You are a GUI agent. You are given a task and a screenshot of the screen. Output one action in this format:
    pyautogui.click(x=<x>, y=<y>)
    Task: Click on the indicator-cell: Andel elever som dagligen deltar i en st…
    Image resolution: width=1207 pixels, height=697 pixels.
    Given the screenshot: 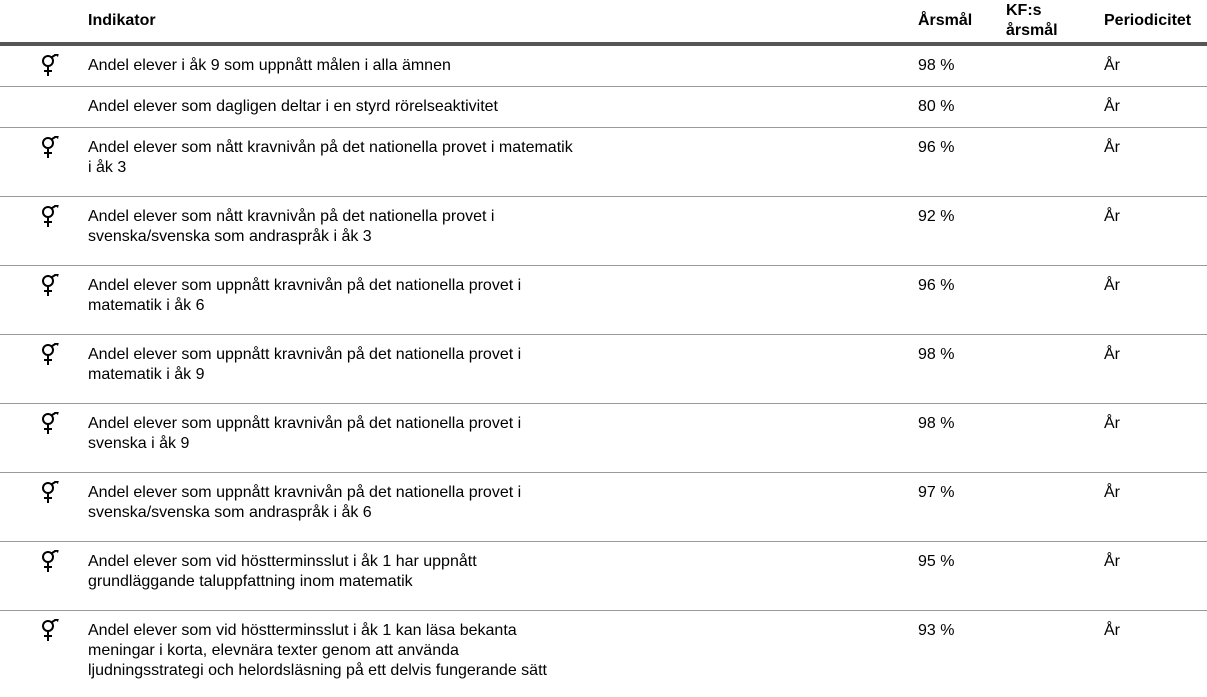 What is the action you would take?
    pyautogui.click(x=491, y=107)
    